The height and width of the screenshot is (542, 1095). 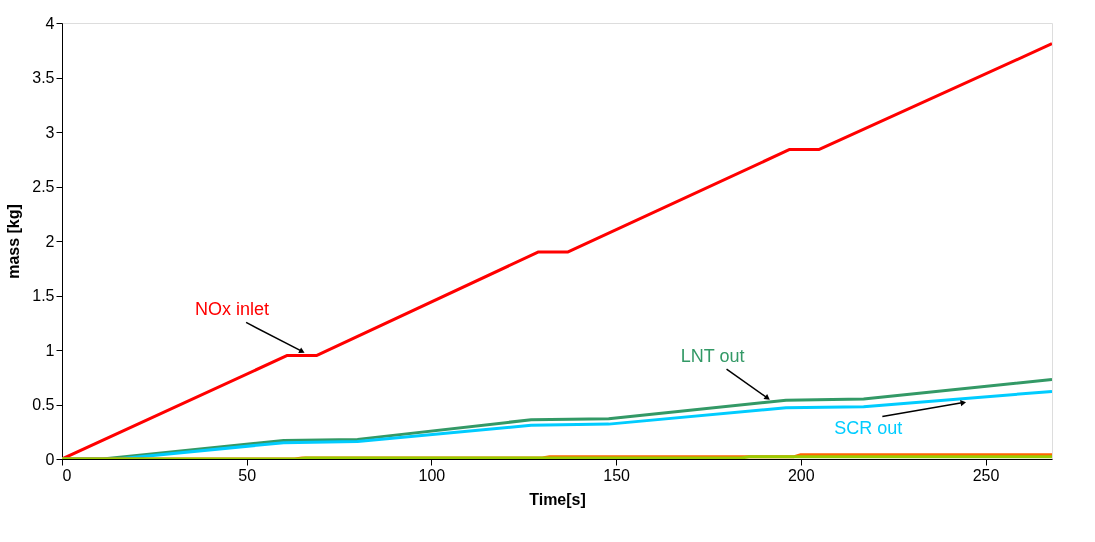 I want to click on x-tick-label: 50, so click(x=247, y=475).